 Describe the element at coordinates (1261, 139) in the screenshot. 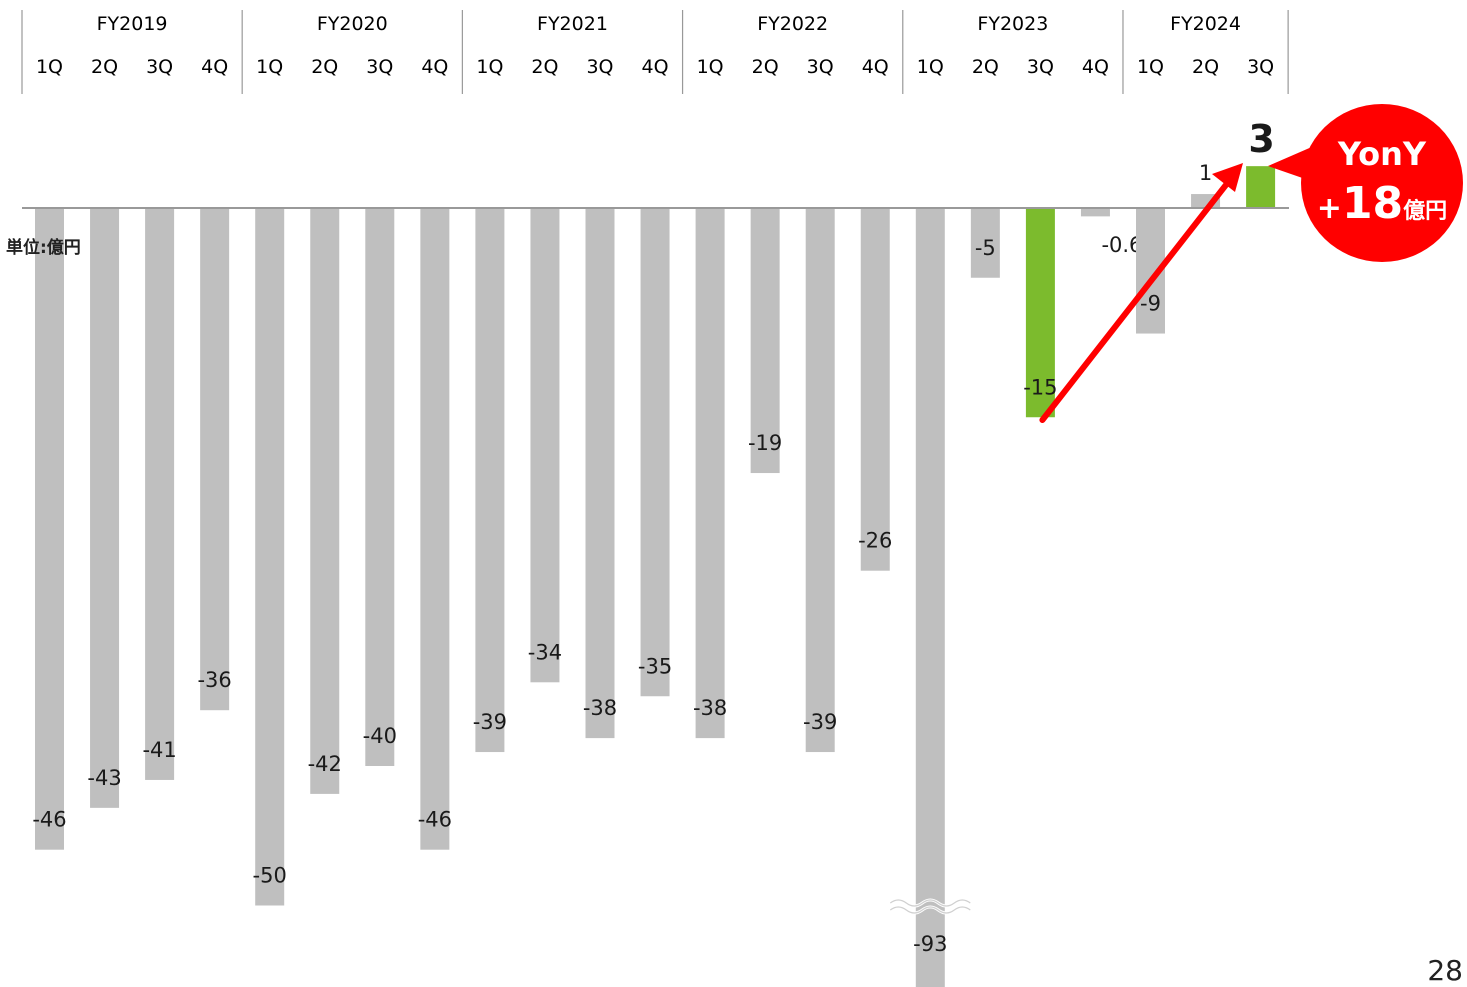

I see `data-label: 3` at that location.